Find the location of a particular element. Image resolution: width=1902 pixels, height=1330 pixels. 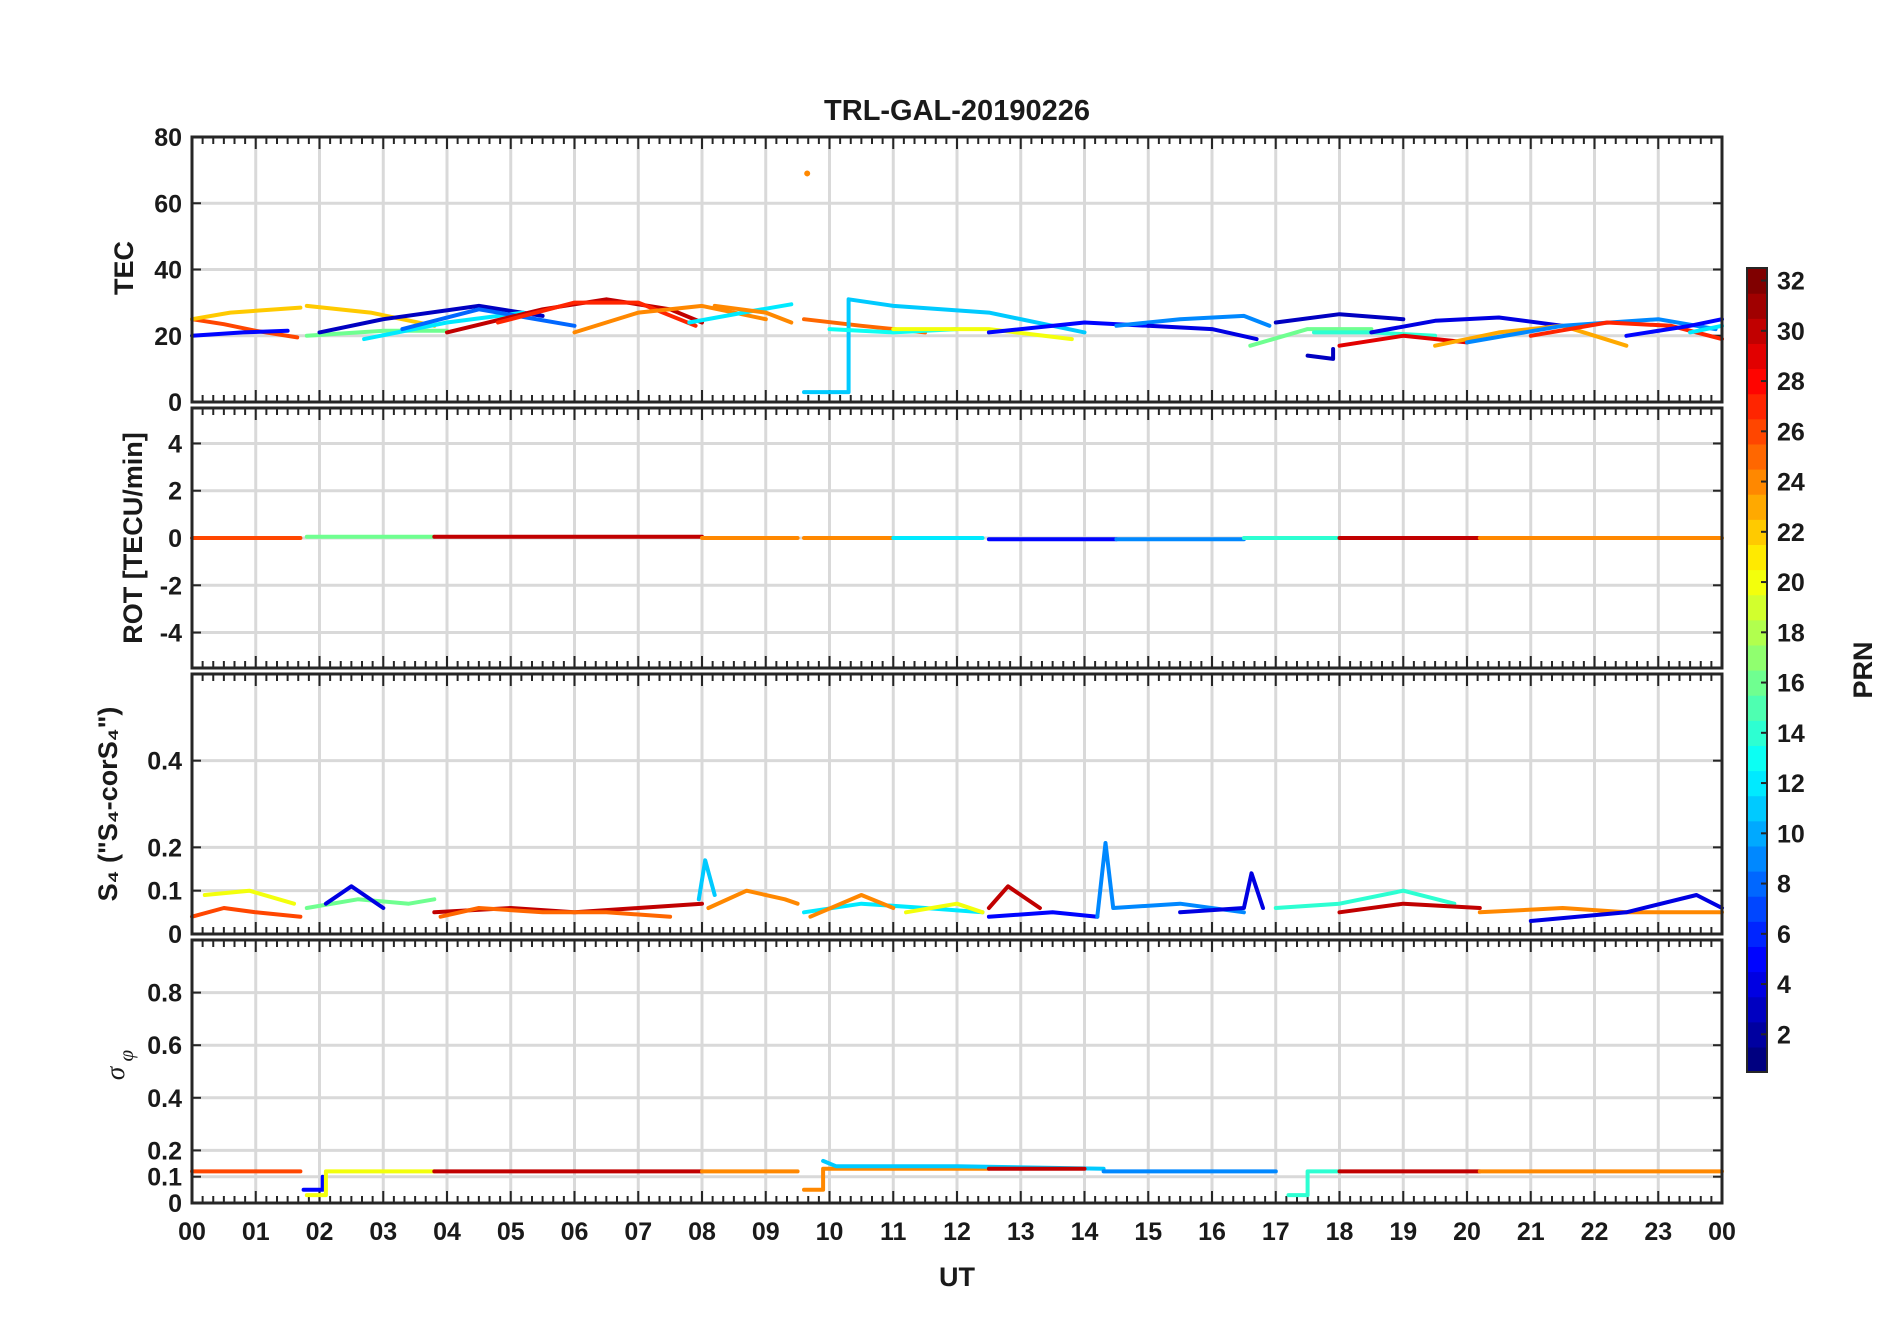

colorbar-frame is located at coordinates (1757, 670).